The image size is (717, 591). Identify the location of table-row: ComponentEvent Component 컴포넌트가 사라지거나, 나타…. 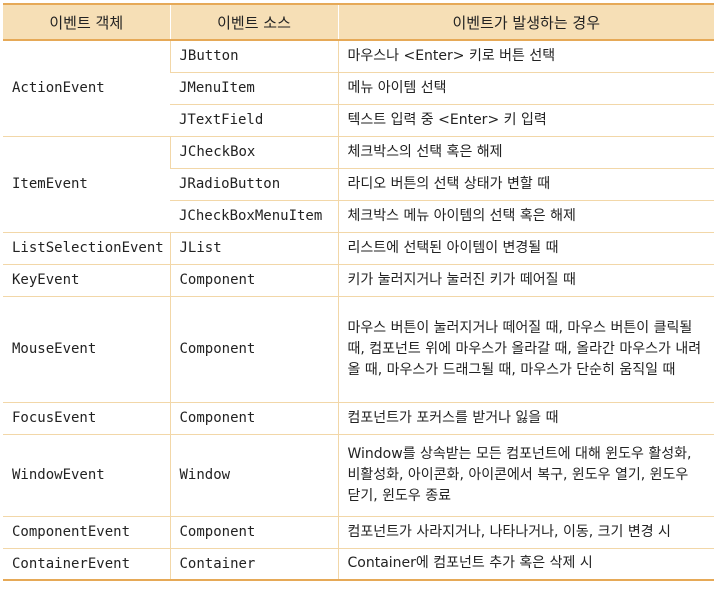
(358, 531).